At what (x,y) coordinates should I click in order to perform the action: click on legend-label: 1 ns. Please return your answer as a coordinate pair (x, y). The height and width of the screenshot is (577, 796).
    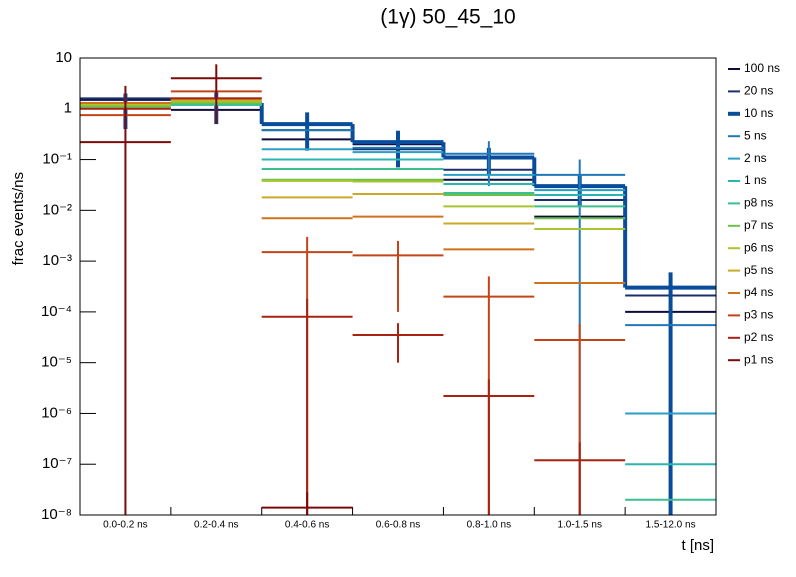
    Looking at the image, I should click on (755, 180).